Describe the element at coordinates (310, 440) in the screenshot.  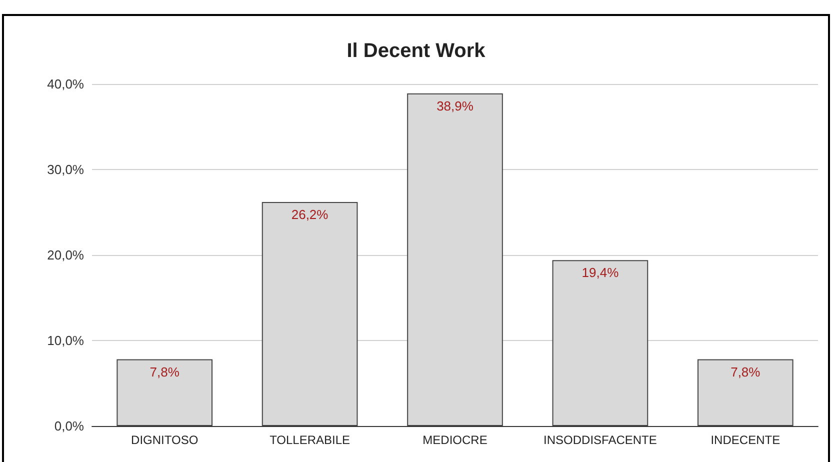
I see `x-tick-label: TOLLERABILE` at that location.